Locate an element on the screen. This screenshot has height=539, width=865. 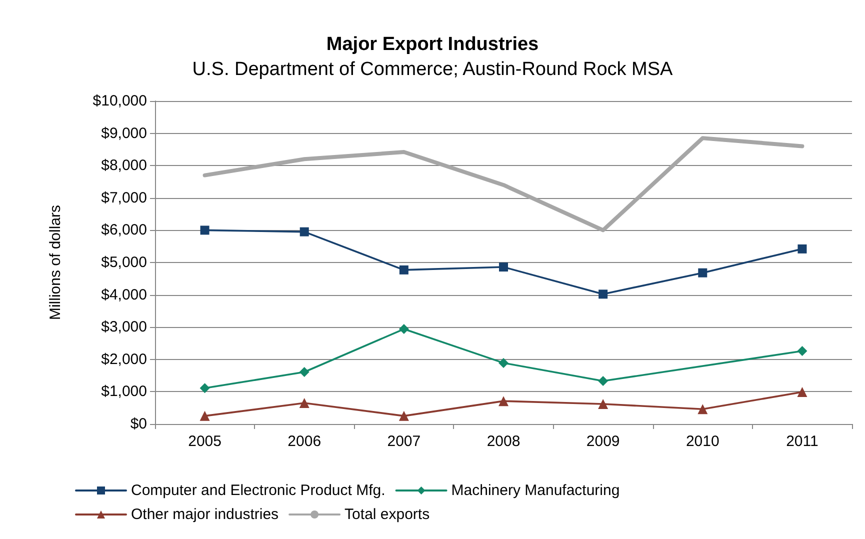
x-tick-label: 2008 is located at coordinates (503, 441).